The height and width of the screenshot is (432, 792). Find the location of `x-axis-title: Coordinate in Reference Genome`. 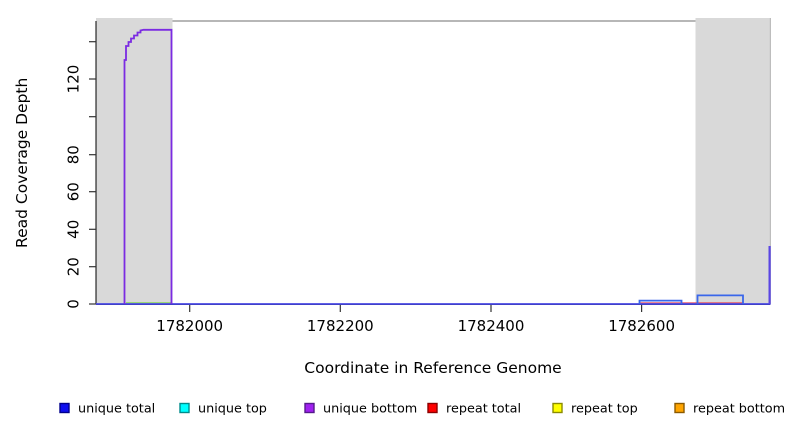

x-axis-title: Coordinate in Reference Genome is located at coordinates (432, 368).